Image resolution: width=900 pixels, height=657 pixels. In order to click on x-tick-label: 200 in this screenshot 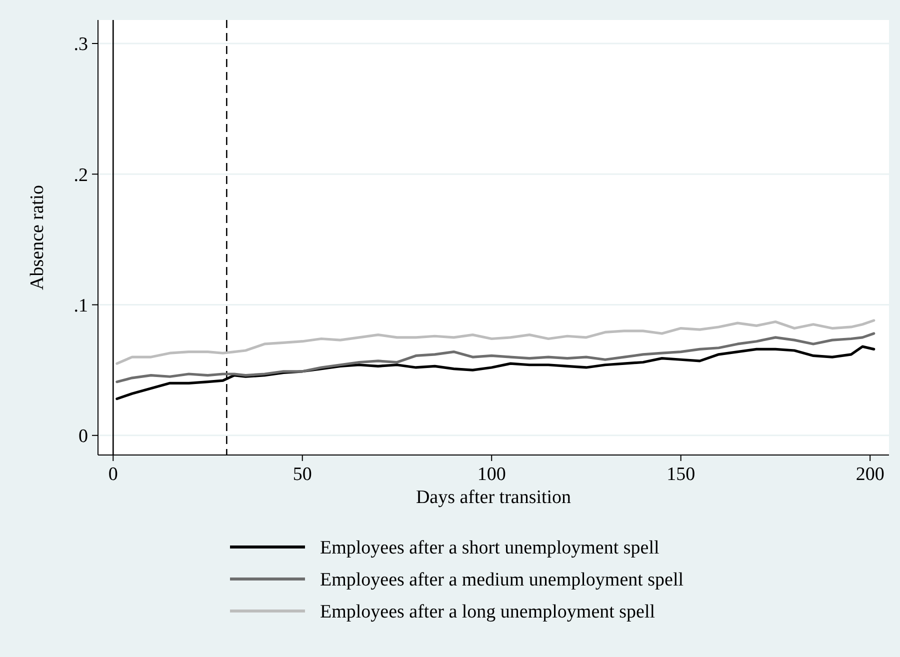, I will do `click(870, 474)`.